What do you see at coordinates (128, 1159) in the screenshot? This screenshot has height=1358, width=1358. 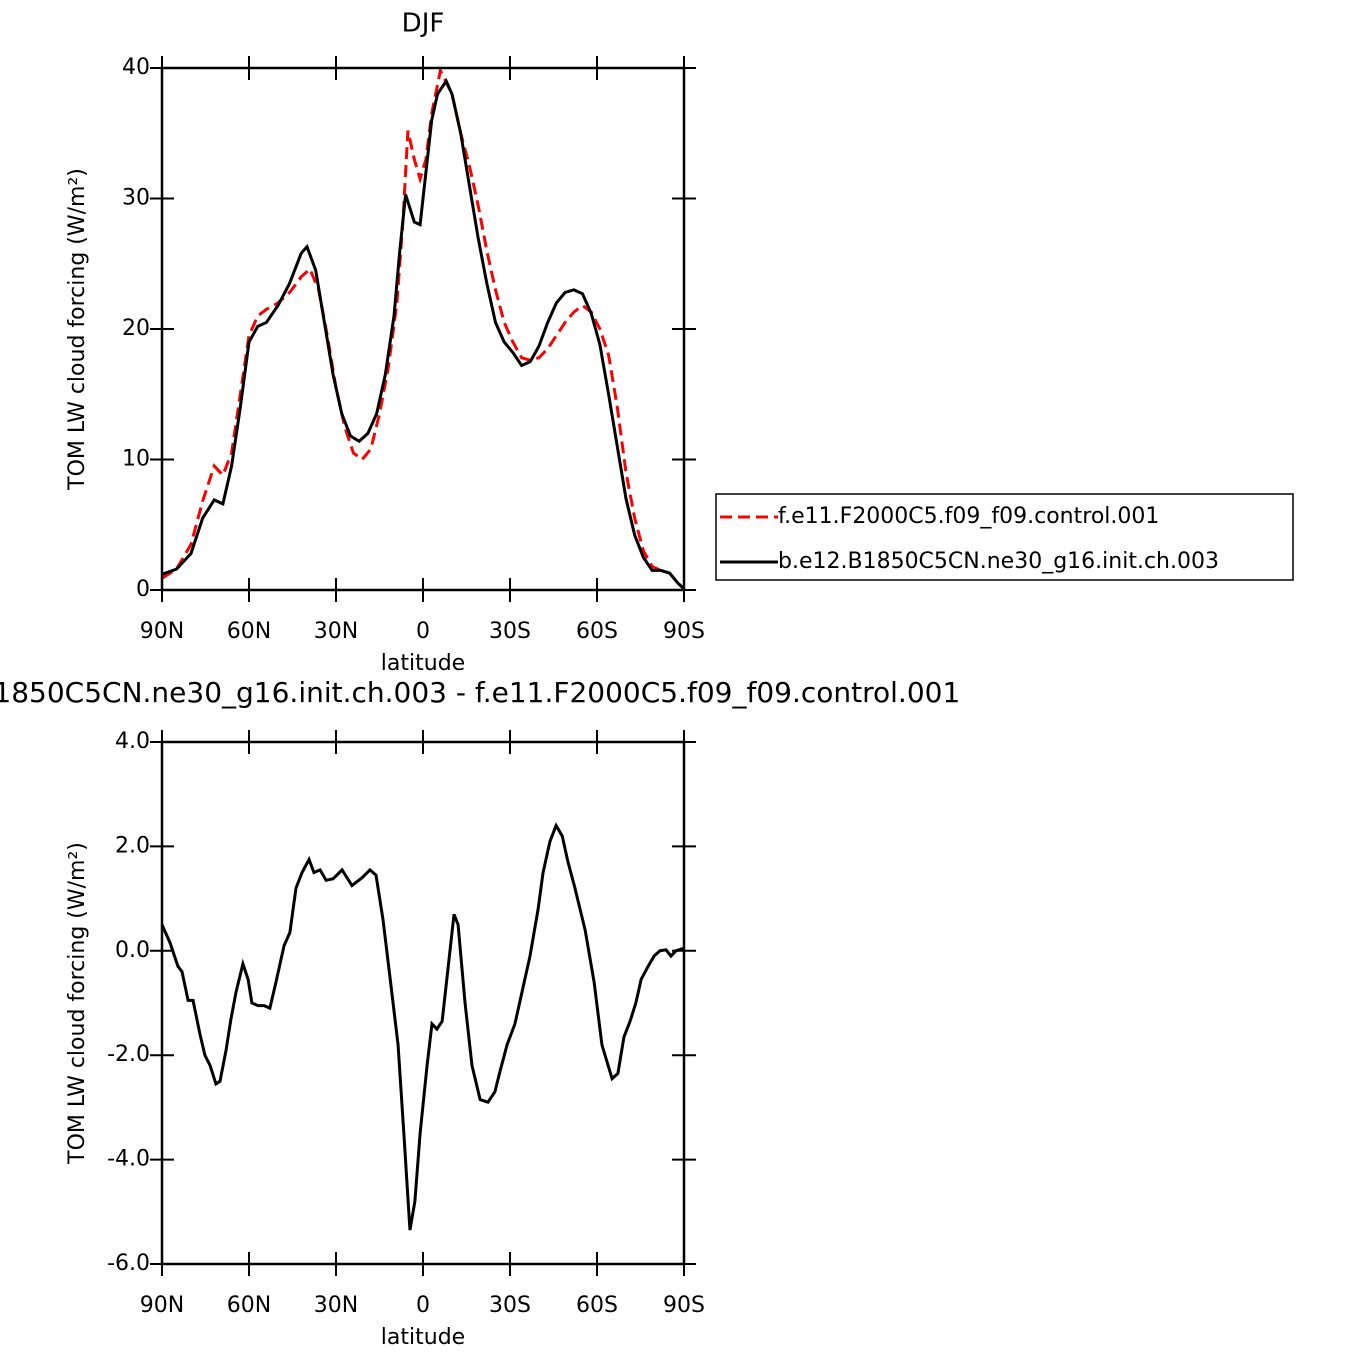 I see `y-tick-label: -4.0` at bounding box center [128, 1159].